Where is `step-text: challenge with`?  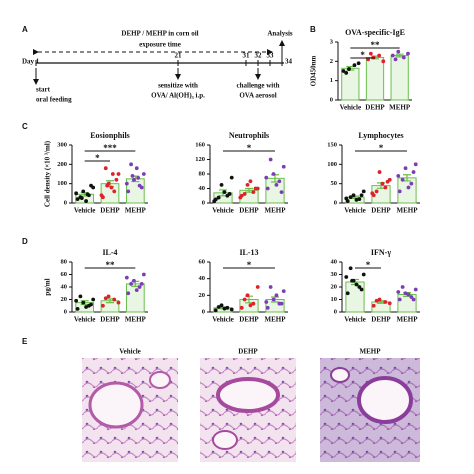 step-text: challenge with is located at coordinates (258, 86).